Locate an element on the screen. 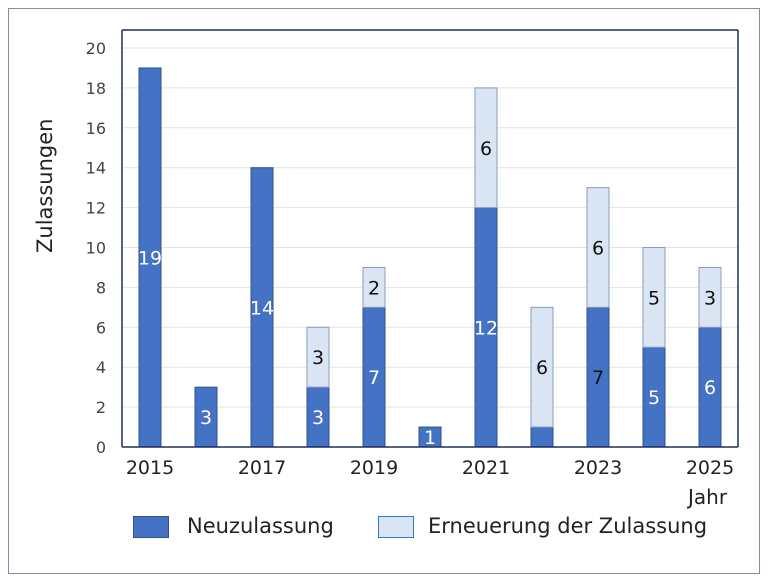 The height and width of the screenshot is (582, 768). y-tick-label: 2 is located at coordinates (101, 407).